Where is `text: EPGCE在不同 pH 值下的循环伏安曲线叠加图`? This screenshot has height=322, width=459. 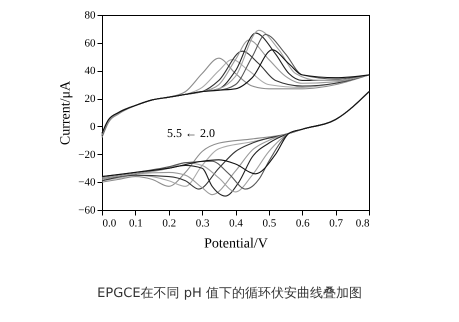
text: EPGCE在不同 pH 值下的循环伏安曲线叠加图 is located at coordinates (229, 293).